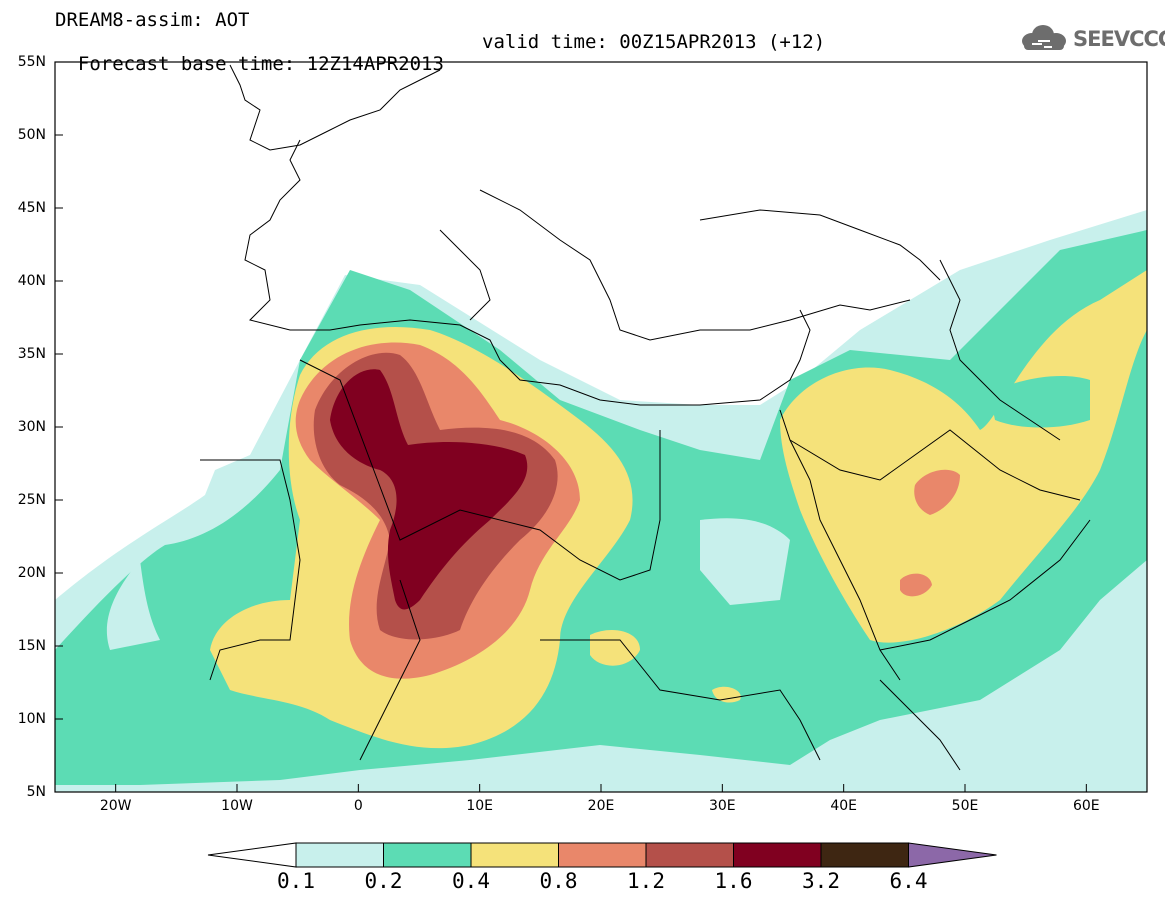 The image size is (1165, 905). Describe the element at coordinates (31, 62) in the screenshot. I see `lat-tick-label: 55N` at that location.